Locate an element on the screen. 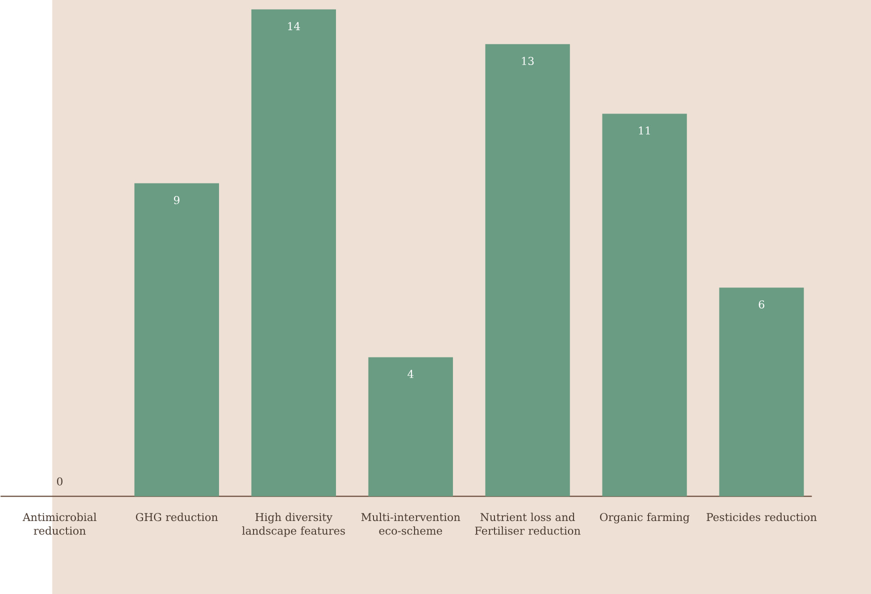  x-tick-label: Pesticides reduction is located at coordinates (761, 517).